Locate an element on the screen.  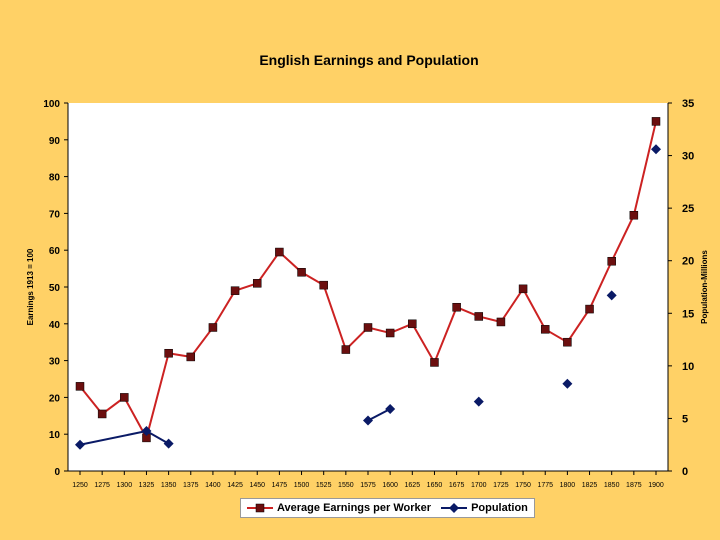
y-right-tick-label: 10 is located at coordinates (688, 367).